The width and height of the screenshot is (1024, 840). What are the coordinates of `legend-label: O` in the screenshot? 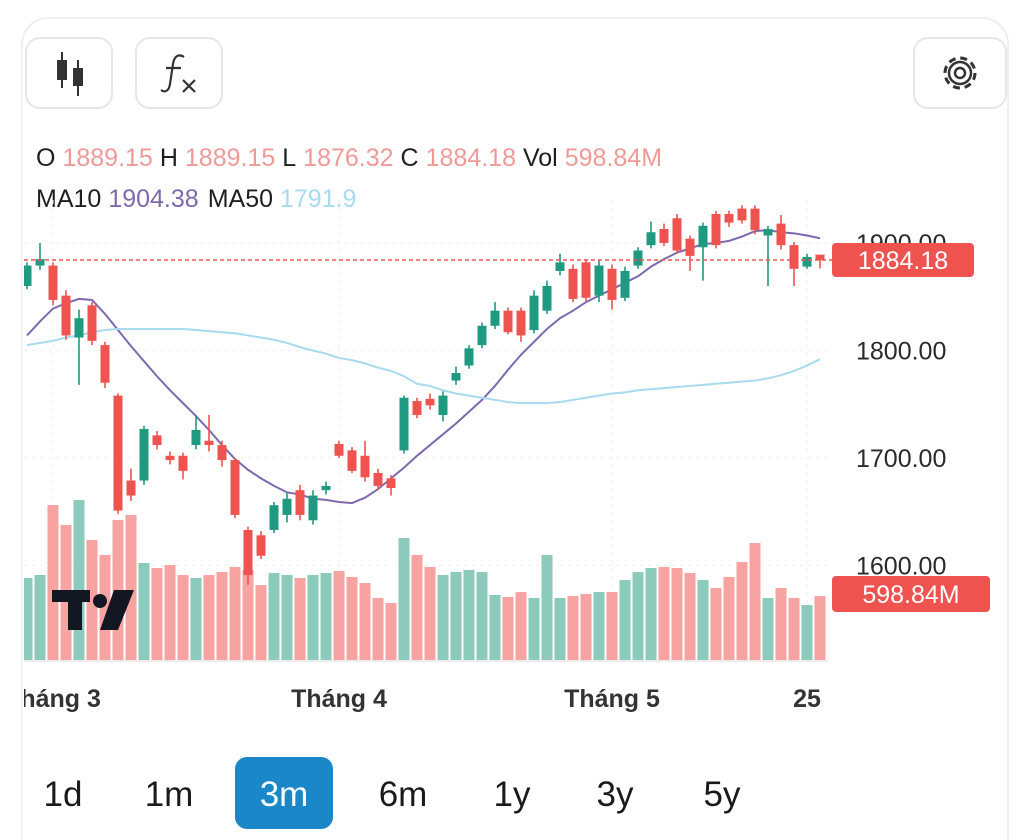 It's located at (45, 158).